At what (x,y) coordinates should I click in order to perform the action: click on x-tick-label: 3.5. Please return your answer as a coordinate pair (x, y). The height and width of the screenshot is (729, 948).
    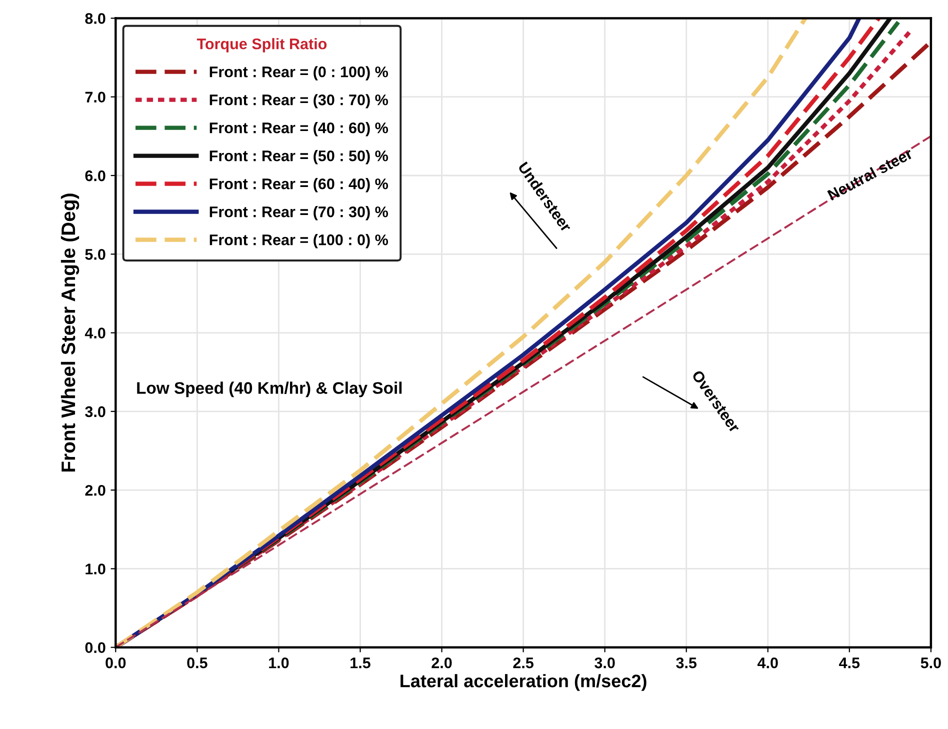
    Looking at the image, I should click on (686, 662).